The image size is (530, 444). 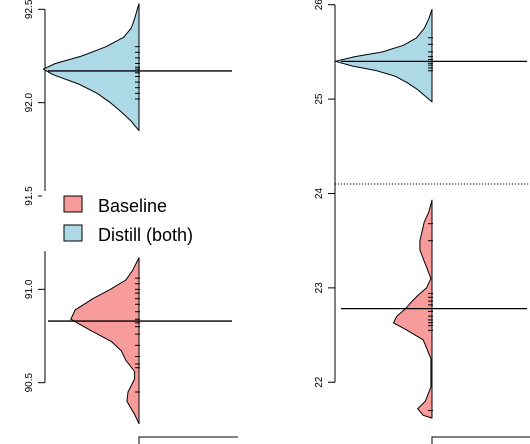 I want to click on y-tick-label: 24, so click(x=319, y=193).